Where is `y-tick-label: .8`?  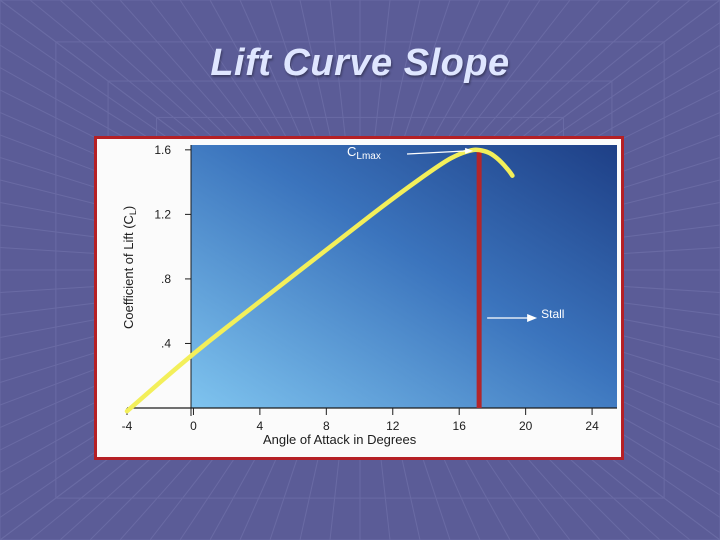 y-tick-label: .8 is located at coordinates (166, 279).